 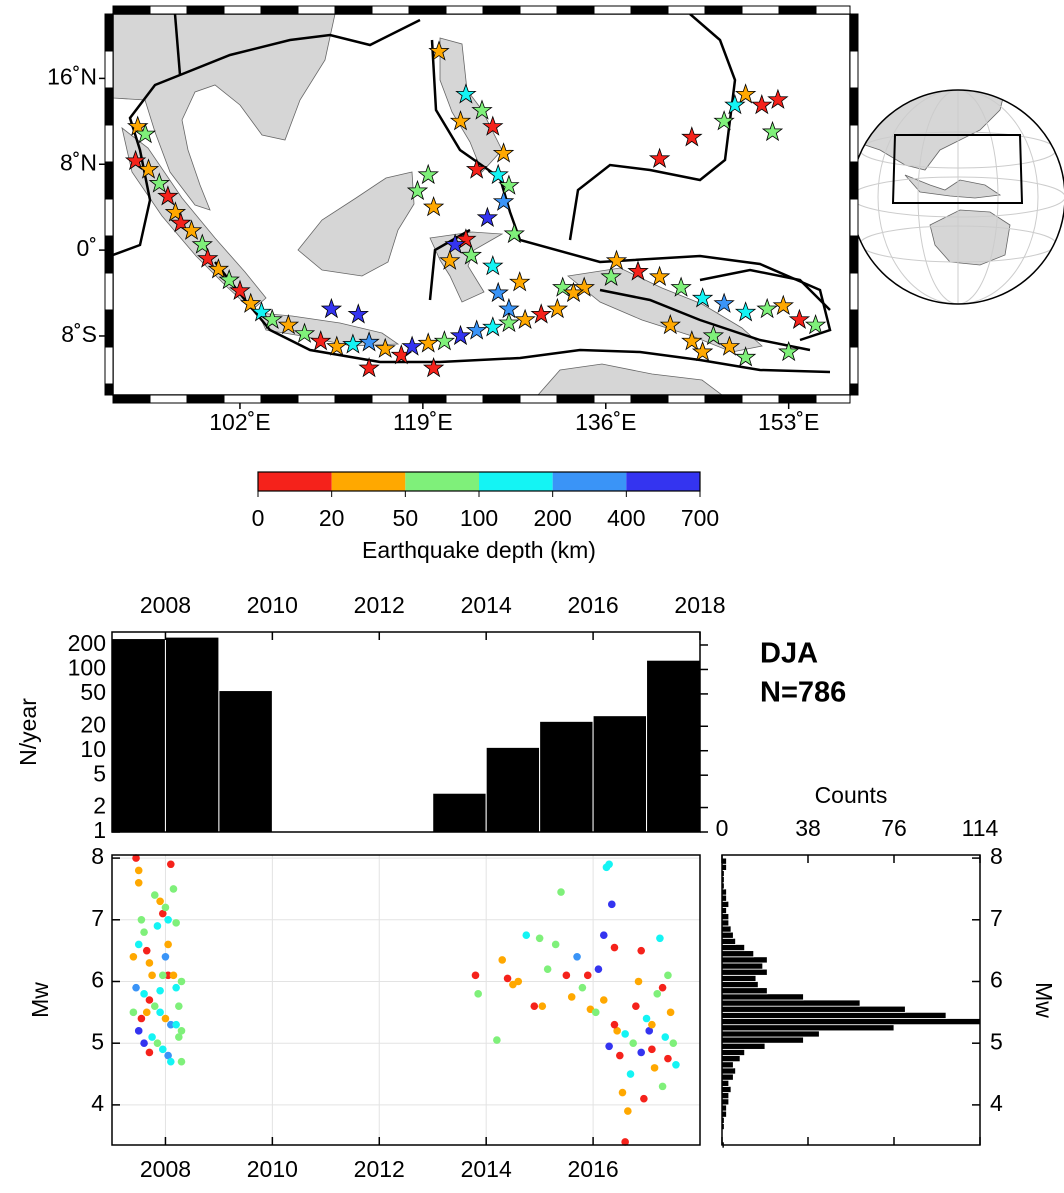 What do you see at coordinates (486, 1169) in the screenshot?
I see `x-tick-label: 2014` at bounding box center [486, 1169].